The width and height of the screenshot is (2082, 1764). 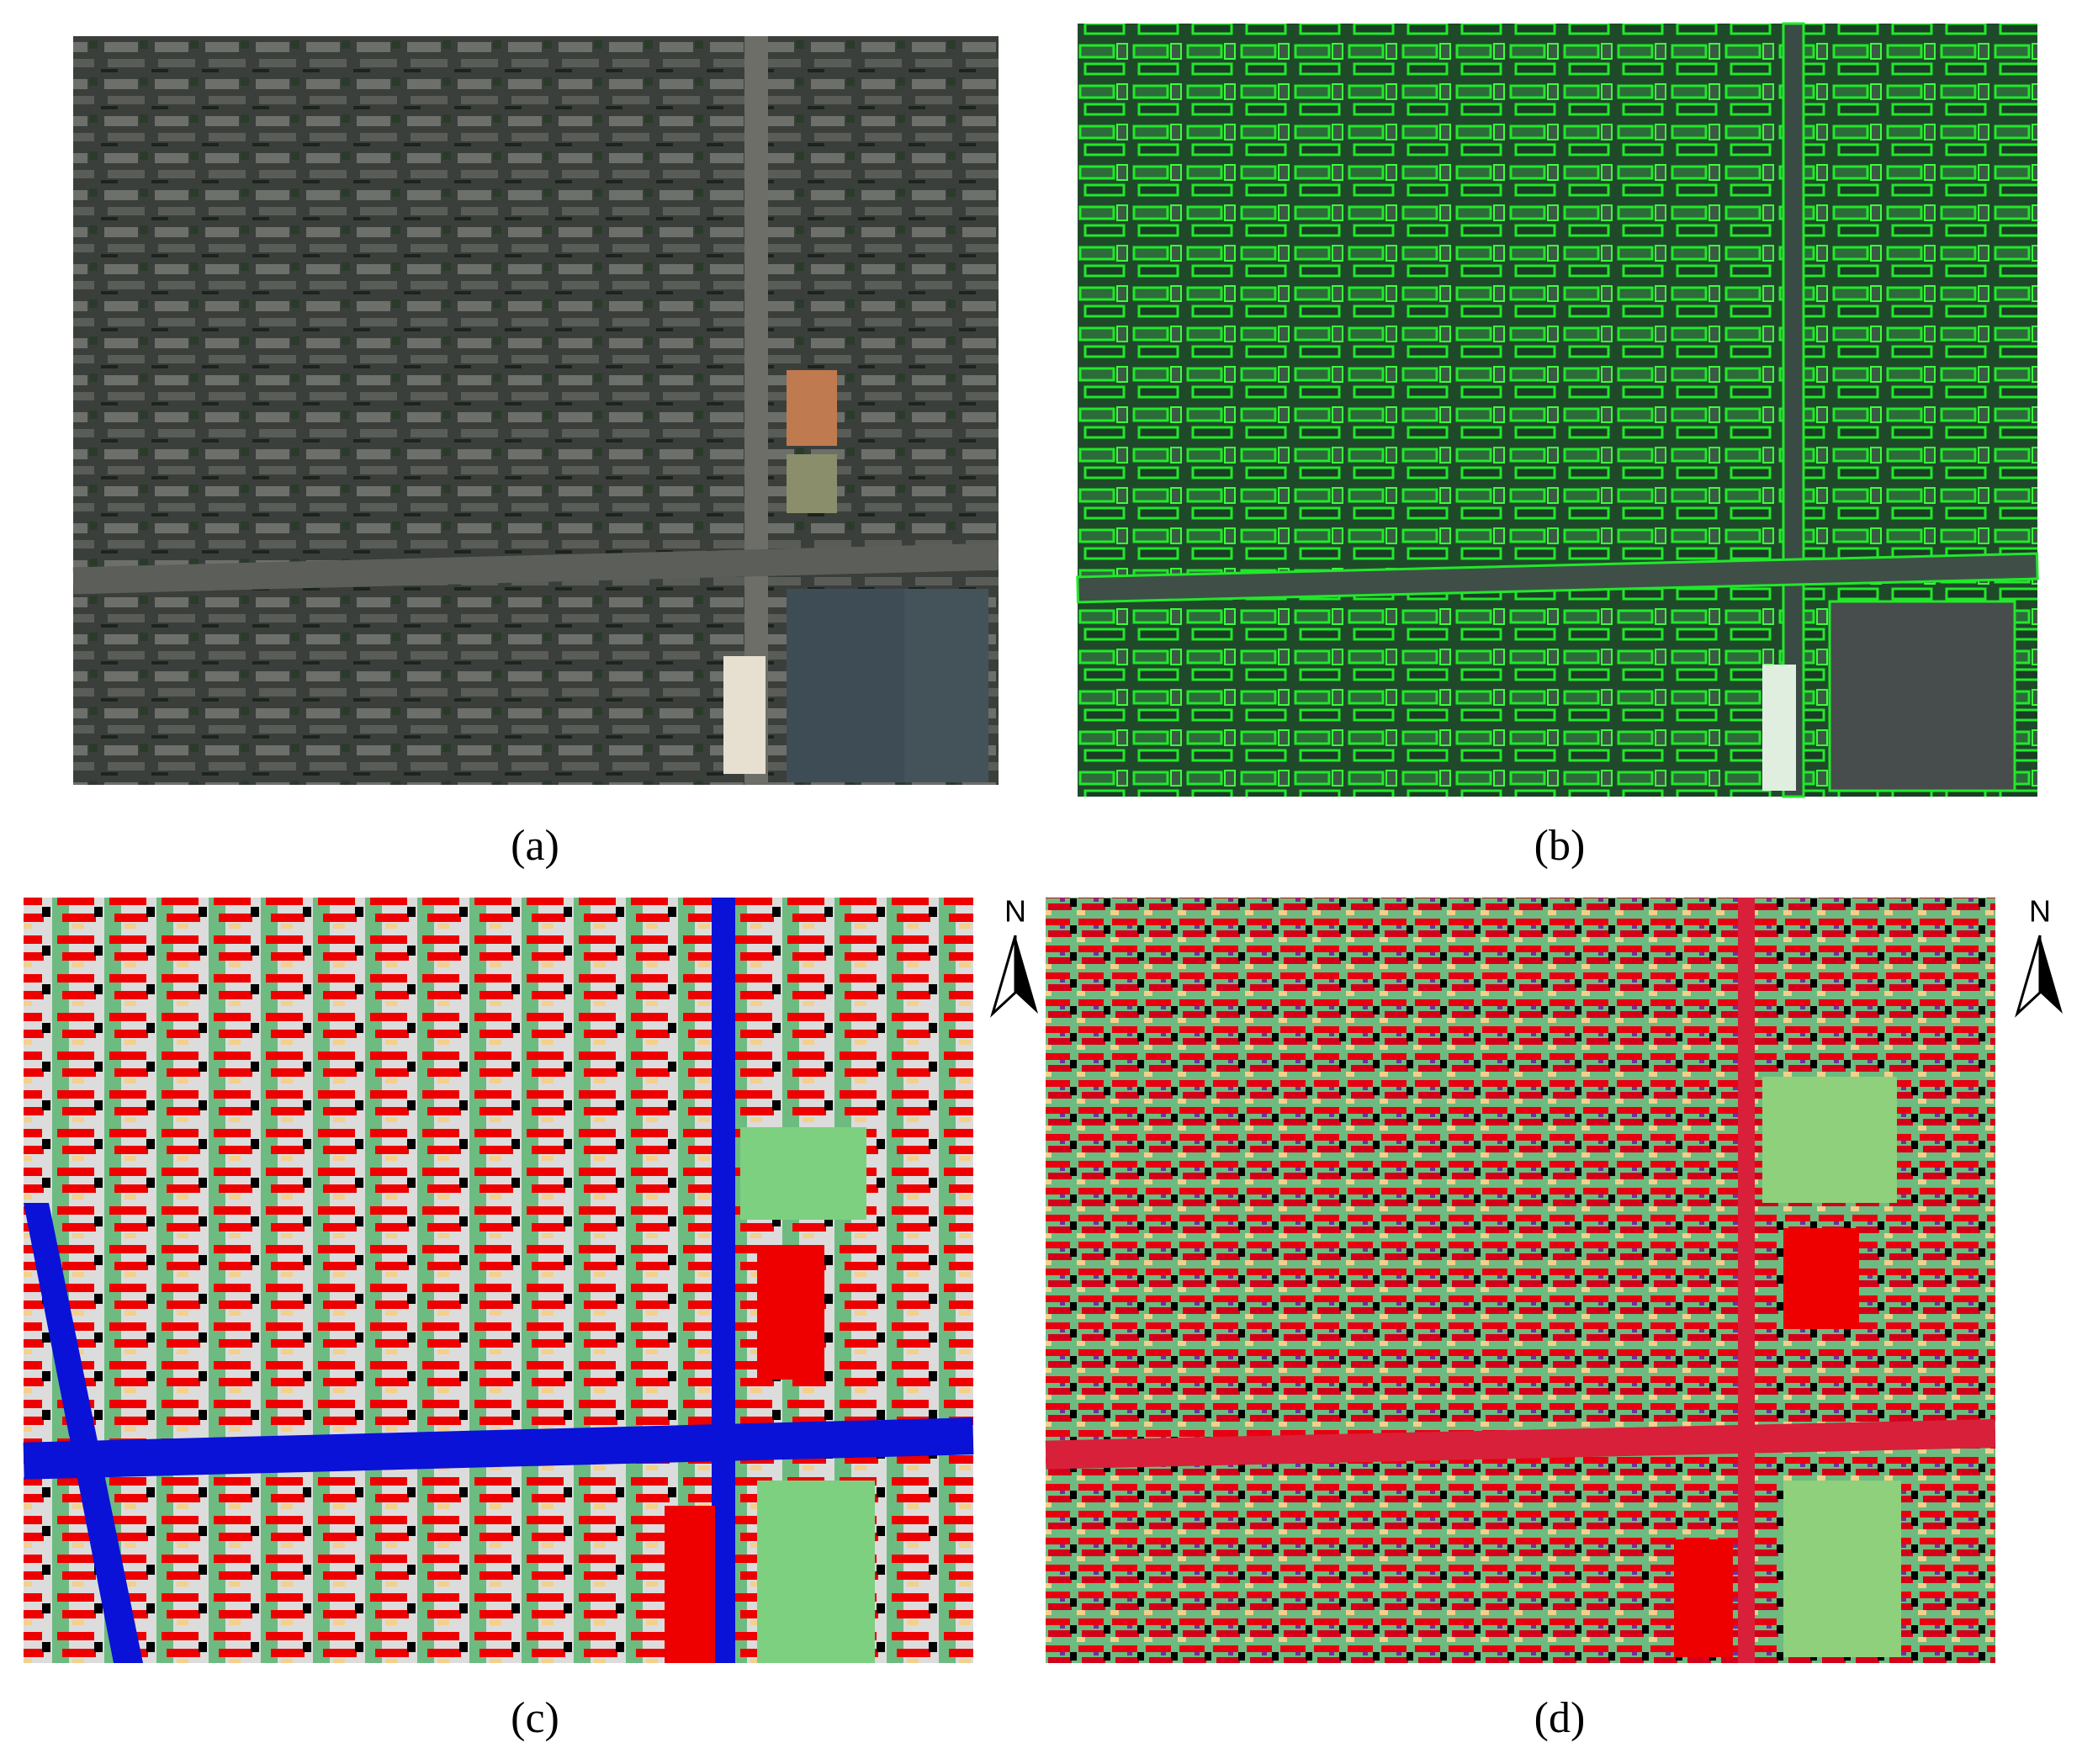 I want to click on panel-label: (d), so click(x=1560, y=1718).